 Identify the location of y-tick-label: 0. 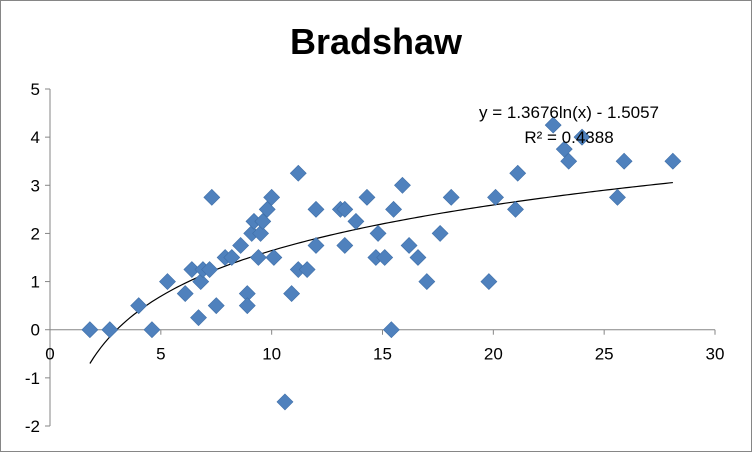
(35, 330).